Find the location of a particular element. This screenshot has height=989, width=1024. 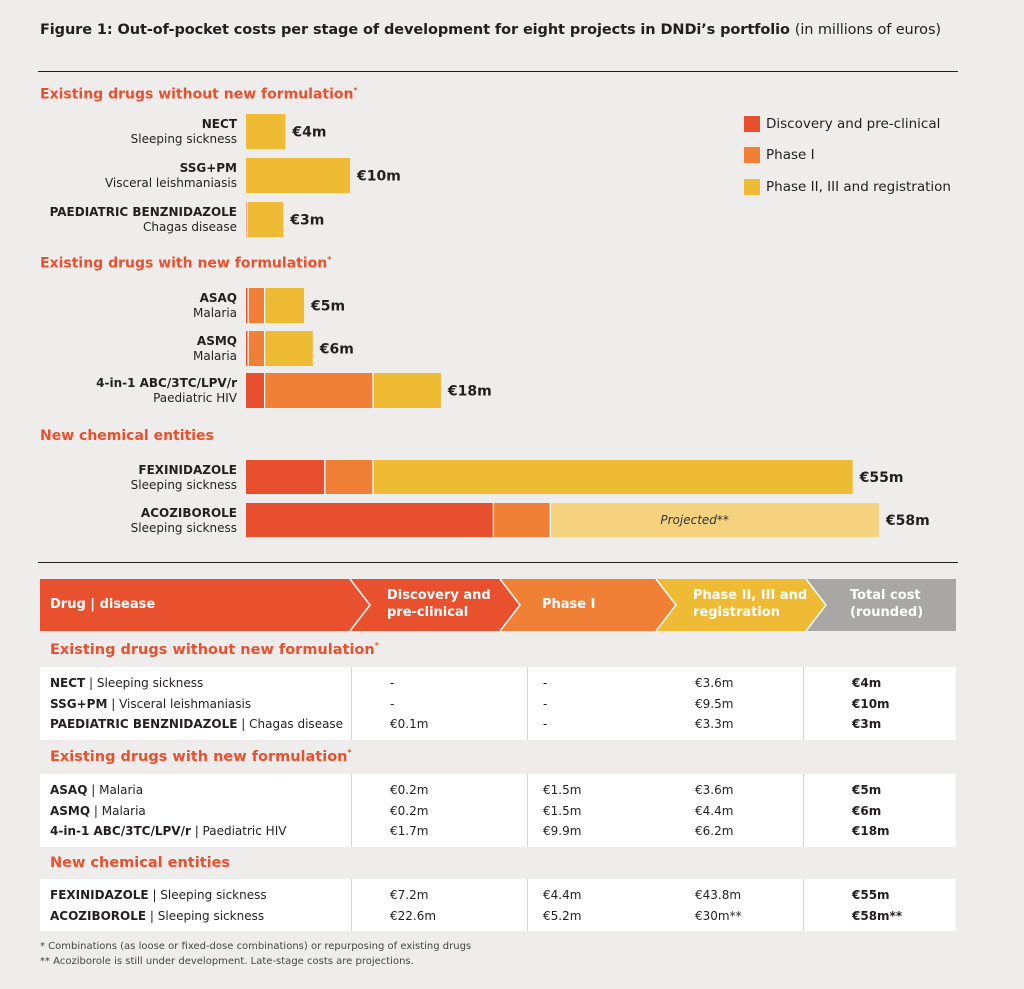

table-cell-total: €55m is located at coordinates (871, 895).